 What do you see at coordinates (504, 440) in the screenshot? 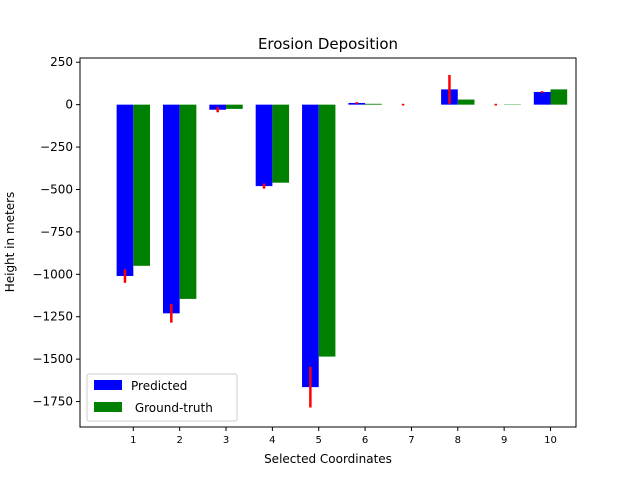
I see `x-tick-label: 9` at bounding box center [504, 440].